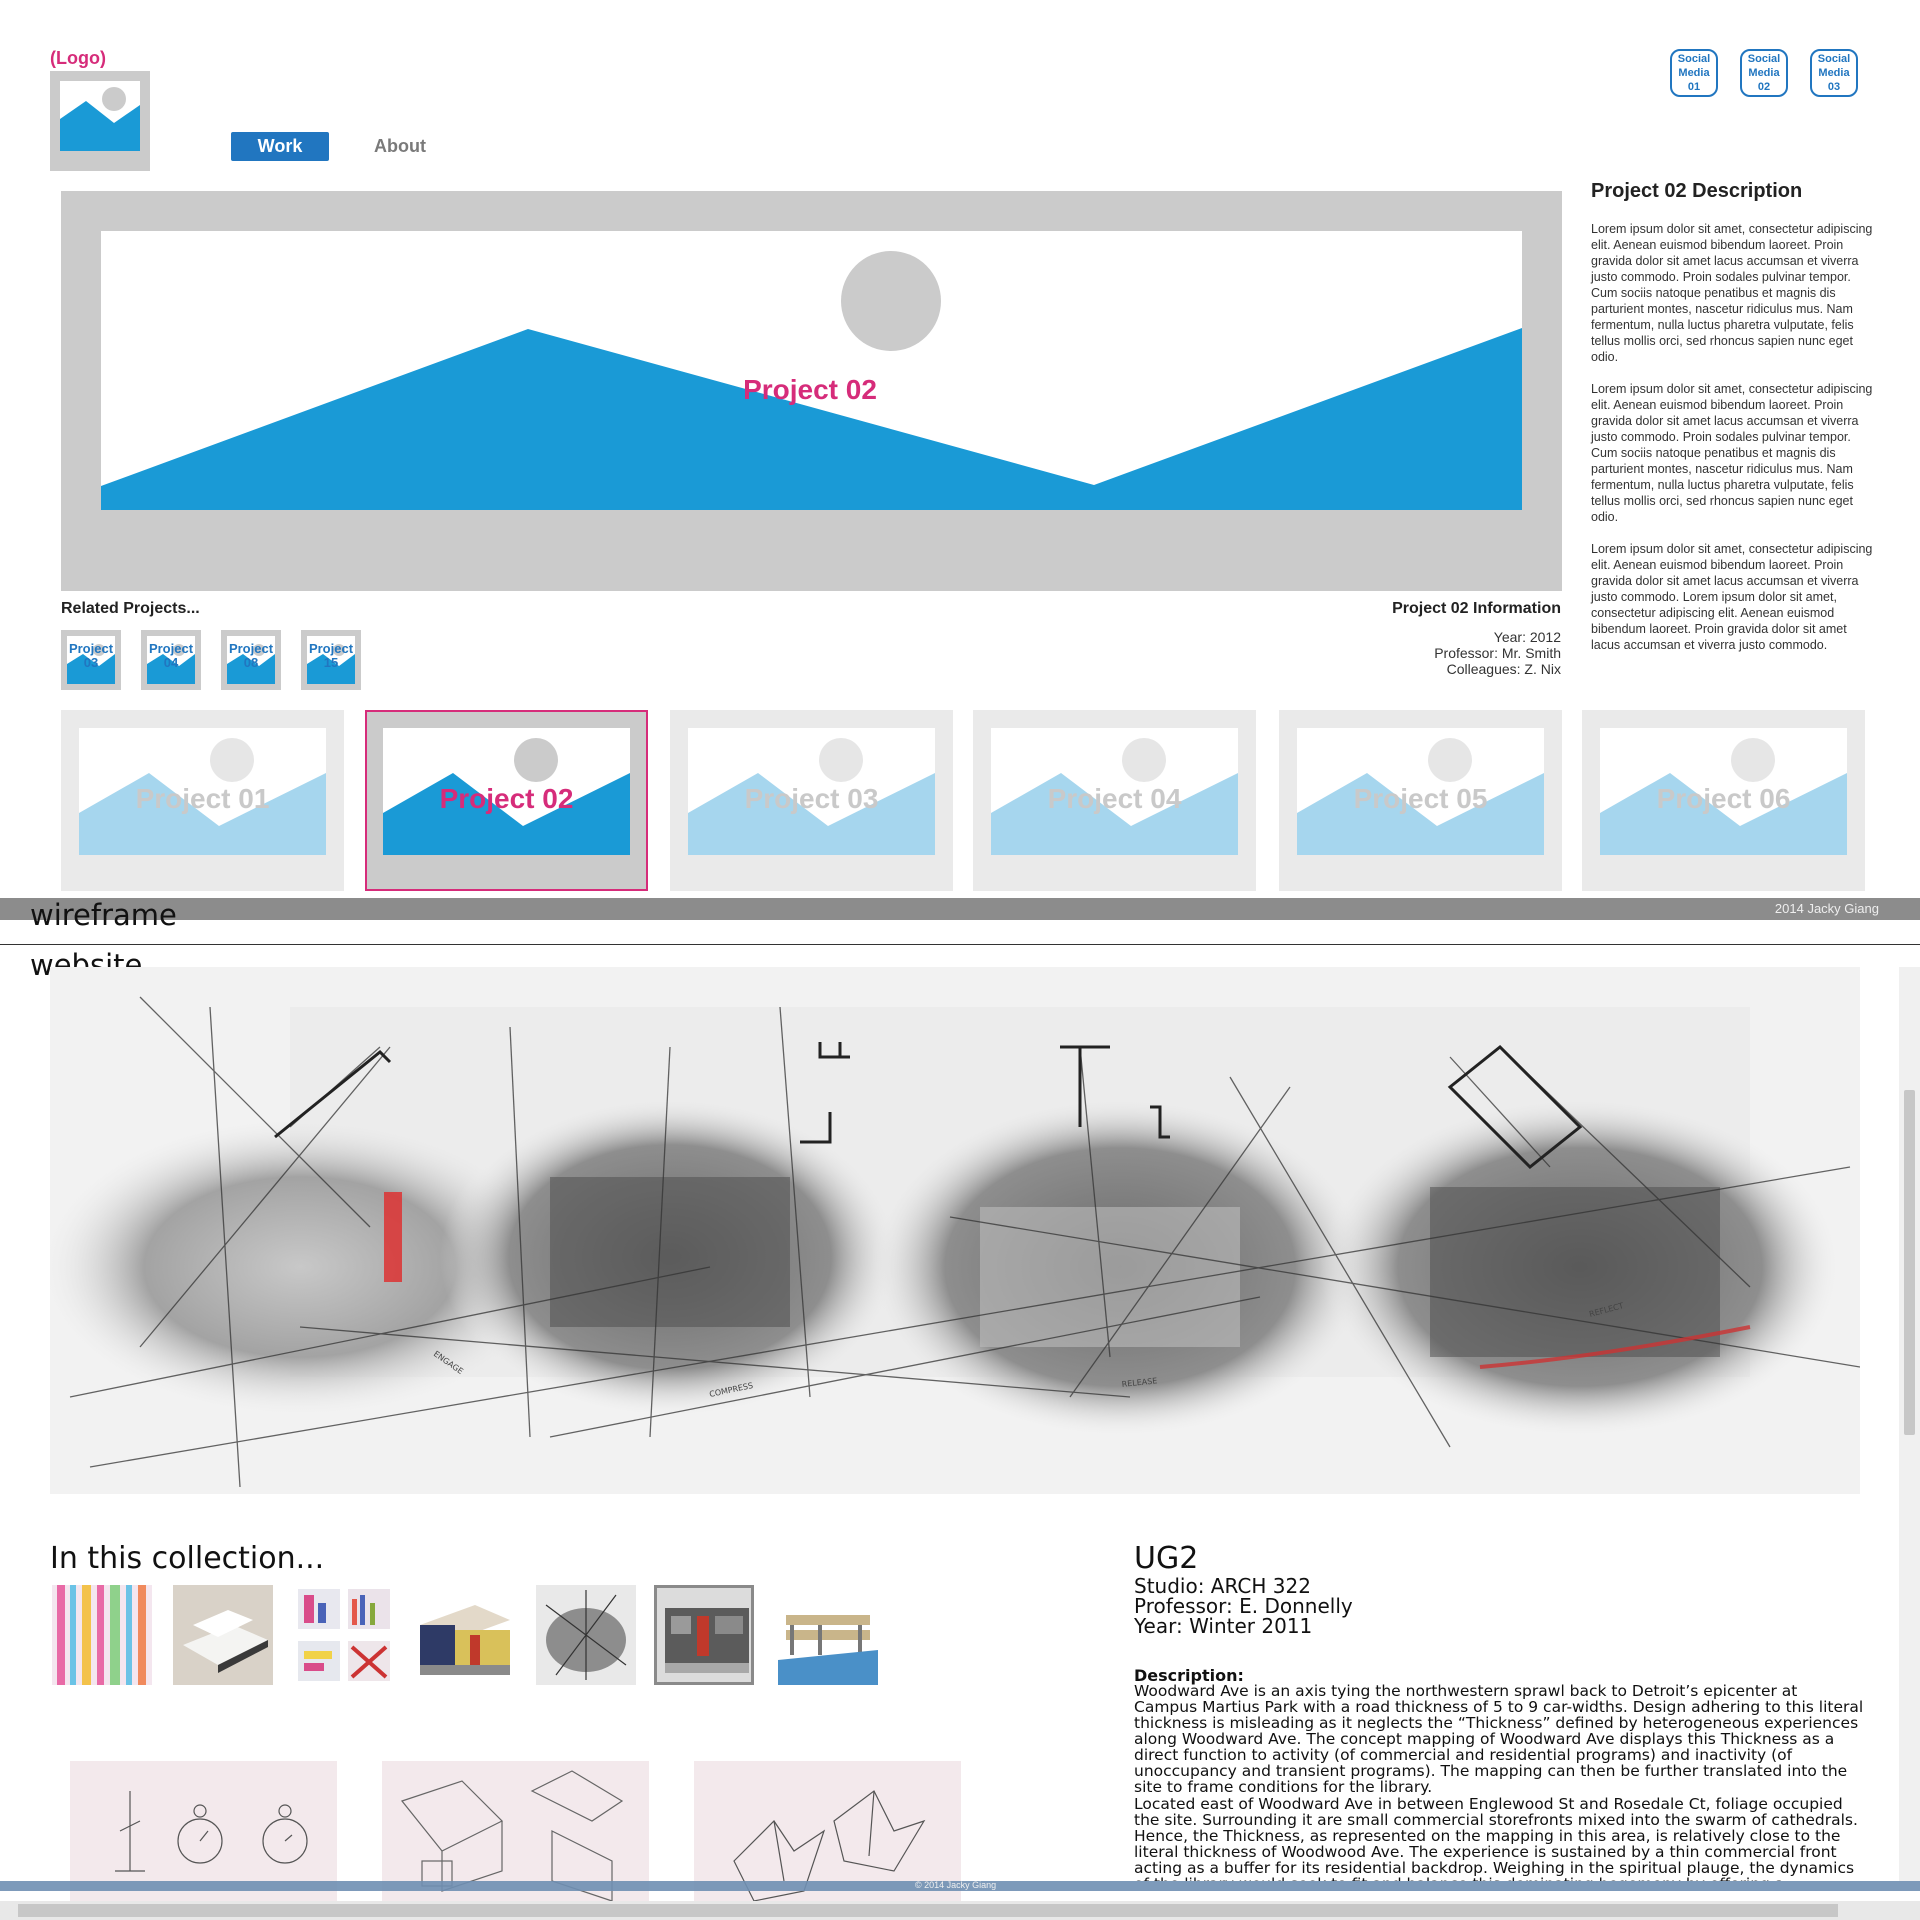 Image resolution: width=1920 pixels, height=1920 pixels. What do you see at coordinates (1222, 1586) in the screenshot?
I see `project-studio: Studio: ARCH 322` at bounding box center [1222, 1586].